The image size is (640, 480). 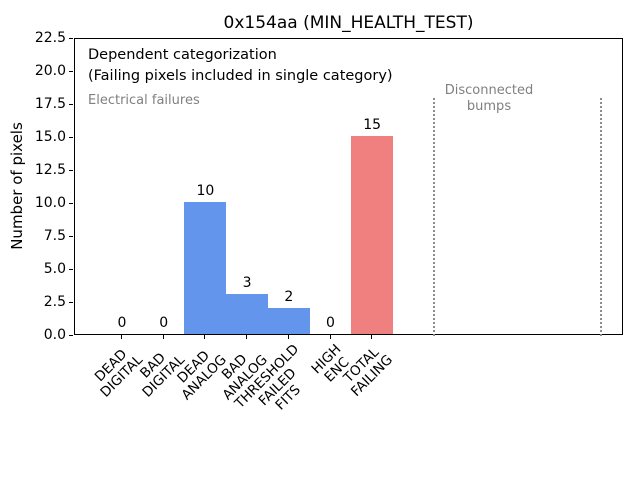 What do you see at coordinates (54, 236) in the screenshot?
I see `y-tick-label: 7.5` at bounding box center [54, 236].